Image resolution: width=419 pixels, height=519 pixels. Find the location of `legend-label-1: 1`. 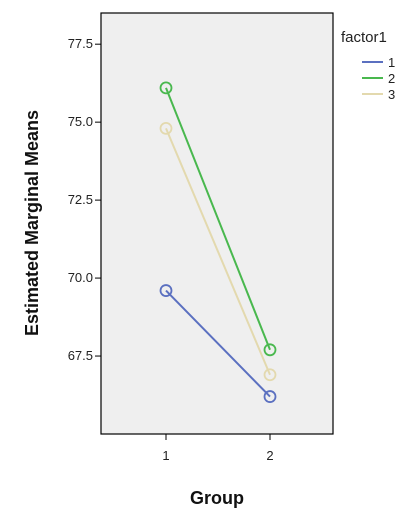

legend-label-1: 1 is located at coordinates (391, 62).